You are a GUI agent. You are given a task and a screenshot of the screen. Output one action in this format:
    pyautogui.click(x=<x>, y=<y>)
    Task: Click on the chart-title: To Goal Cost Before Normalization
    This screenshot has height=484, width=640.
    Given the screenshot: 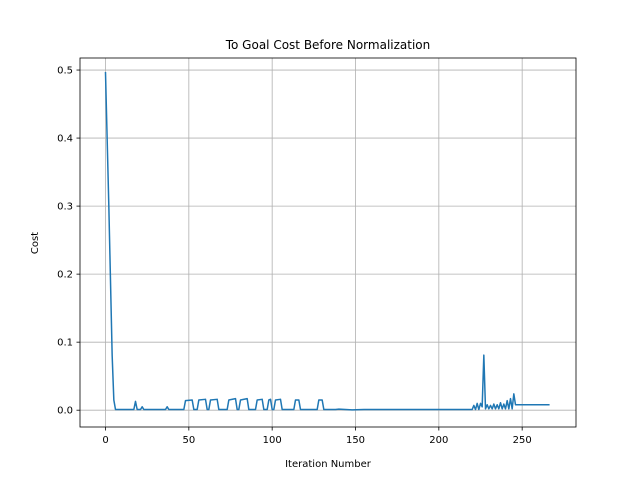 What is the action you would take?
    pyautogui.click(x=328, y=45)
    